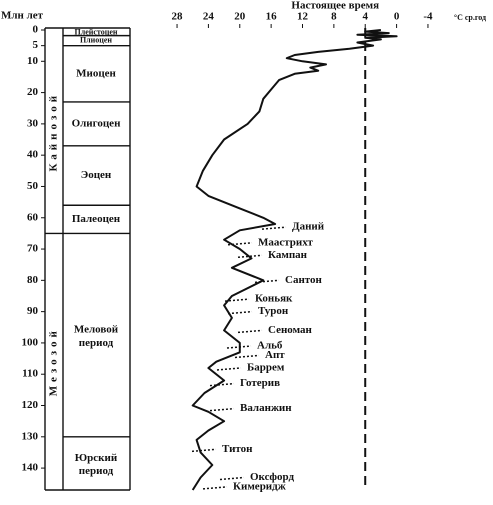  What do you see at coordinates (335, 6) in the screenshot?
I see `present-label: Настоящее время` at bounding box center [335, 6].